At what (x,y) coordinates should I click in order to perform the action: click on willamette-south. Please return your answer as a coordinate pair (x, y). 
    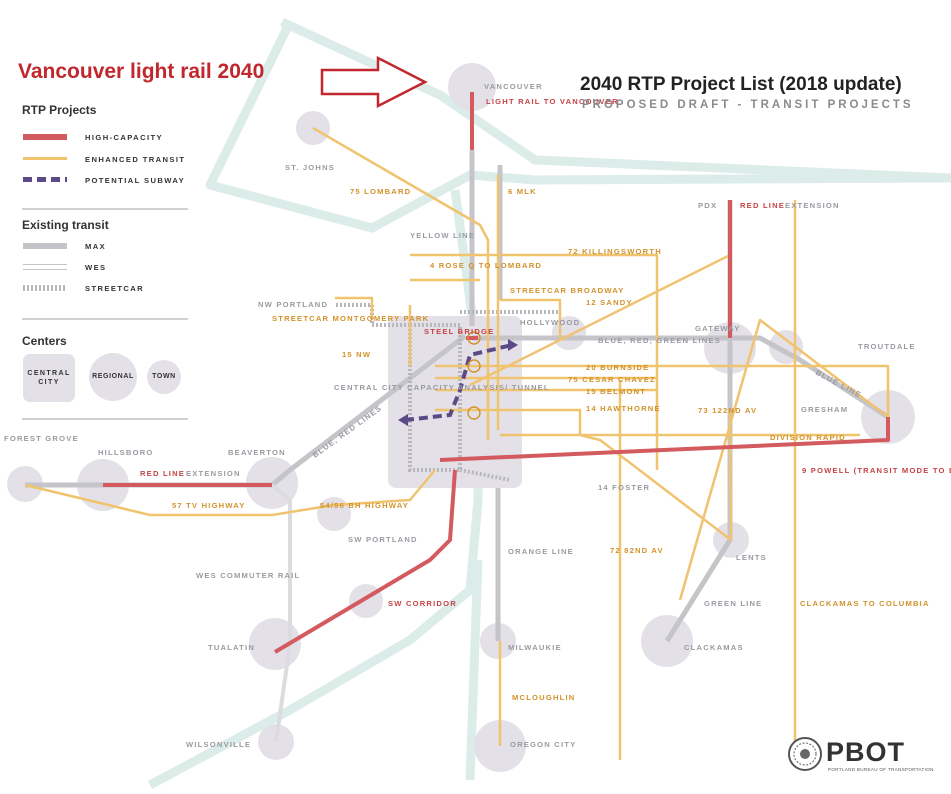
    Looking at the image, I should click on (474, 670).